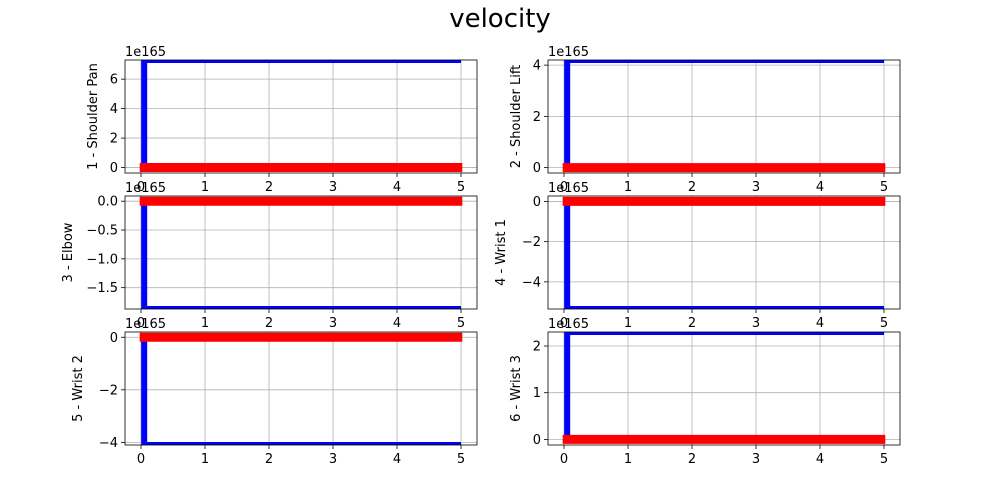  Describe the element at coordinates (93, 116) in the screenshot. I see `y-axis-label: 1 - Shoulder Pan` at that location.